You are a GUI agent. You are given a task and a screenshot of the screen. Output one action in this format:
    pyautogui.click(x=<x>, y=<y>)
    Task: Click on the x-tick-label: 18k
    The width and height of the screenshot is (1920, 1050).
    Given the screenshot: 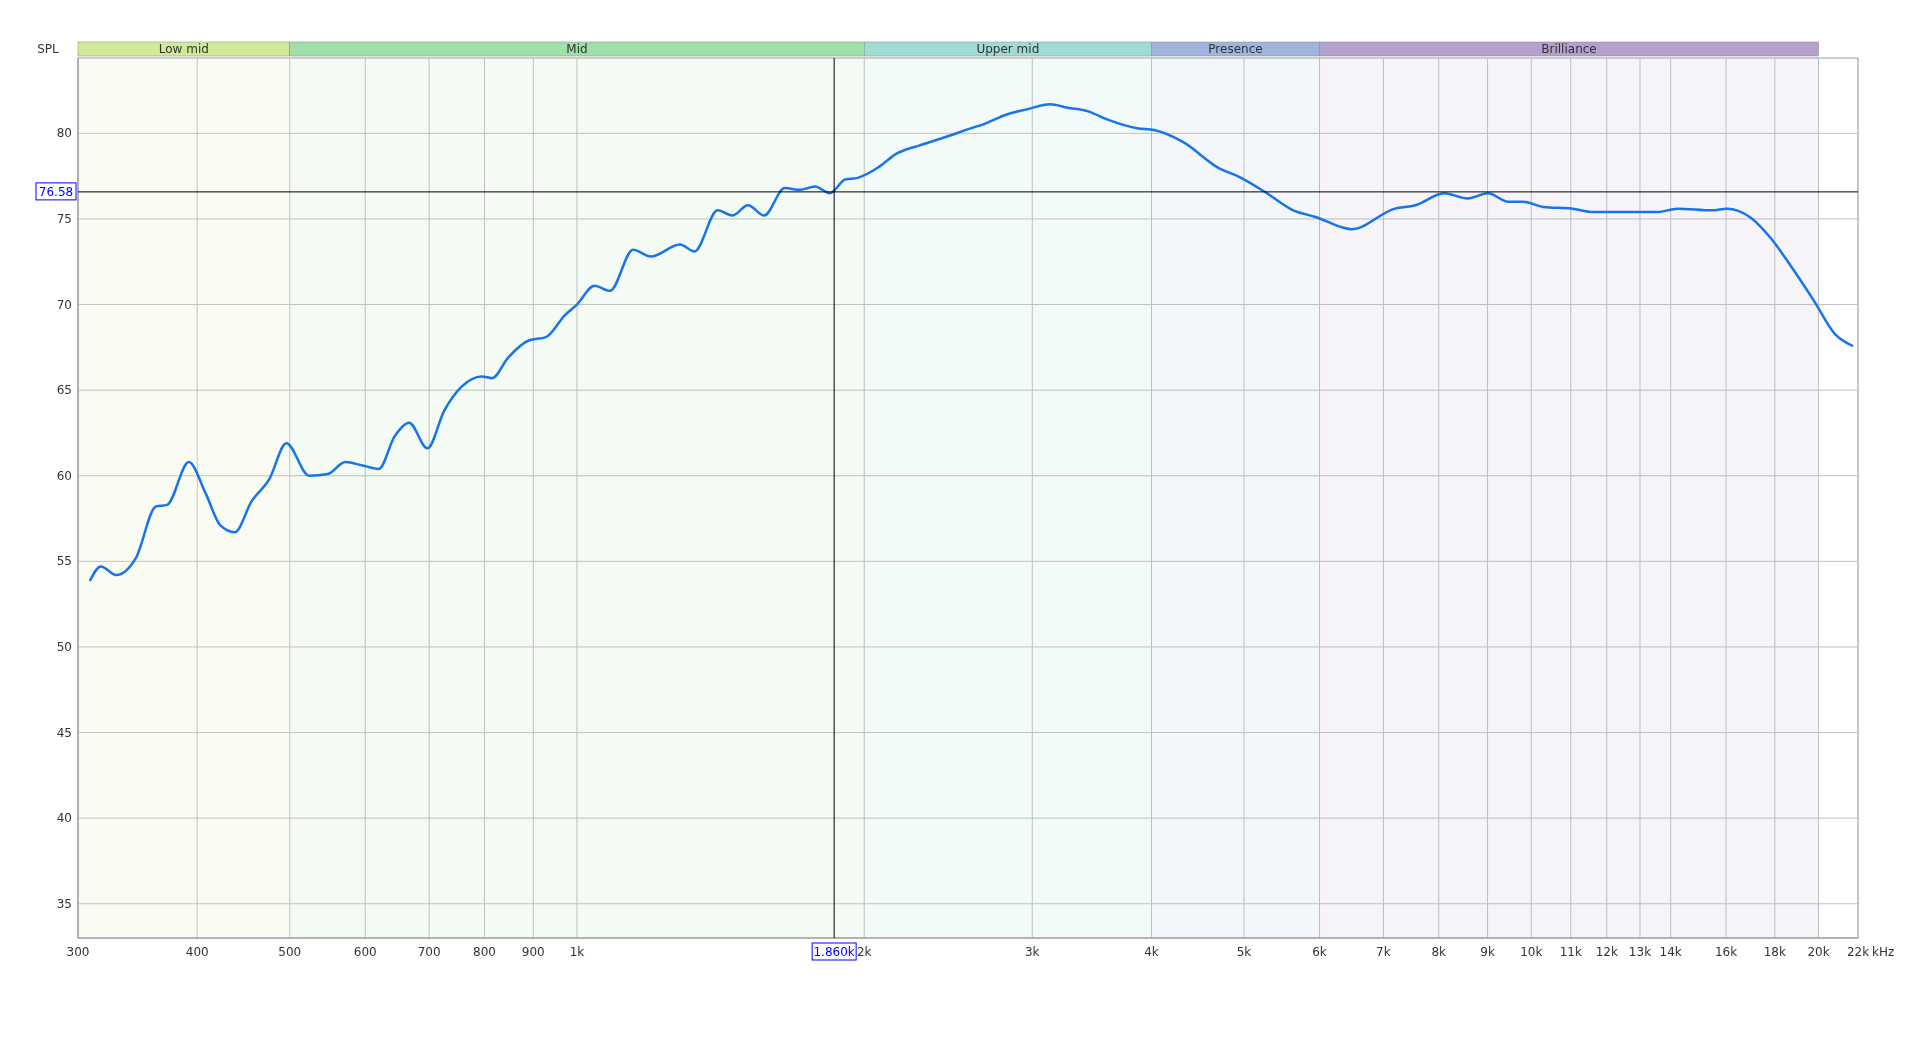 What is the action you would take?
    pyautogui.click(x=1774, y=952)
    